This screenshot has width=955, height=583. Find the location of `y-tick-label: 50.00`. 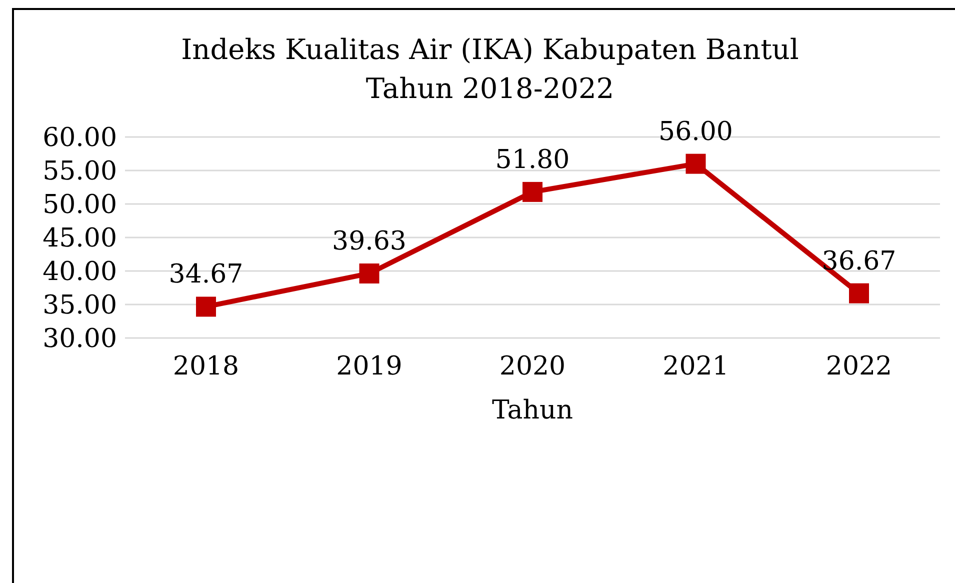

y-tick-label: 50.00 is located at coordinates (79, 205).